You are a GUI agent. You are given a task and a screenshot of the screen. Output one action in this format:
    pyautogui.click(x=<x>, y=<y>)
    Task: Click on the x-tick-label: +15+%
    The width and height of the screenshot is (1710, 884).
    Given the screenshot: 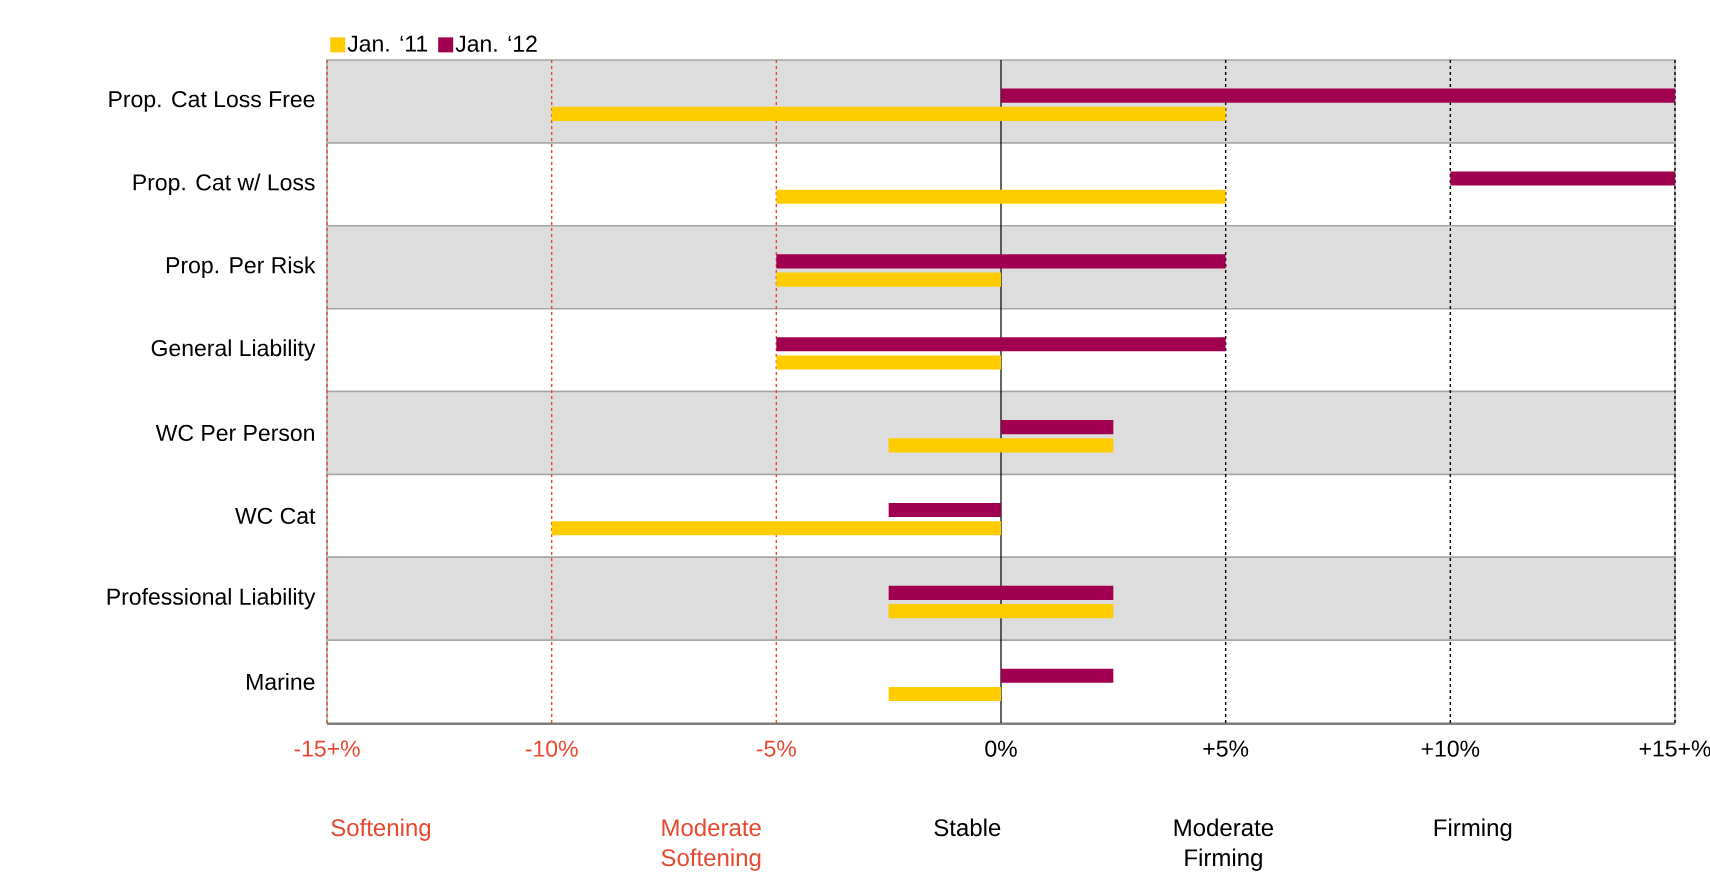 What is the action you would take?
    pyautogui.click(x=1674, y=748)
    